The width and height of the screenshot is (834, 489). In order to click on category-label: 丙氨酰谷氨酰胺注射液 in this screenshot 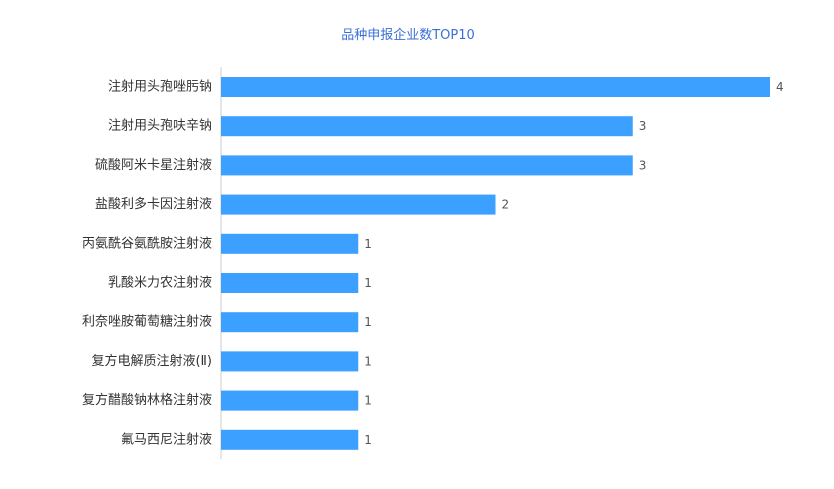, I will do `click(147, 243)`.